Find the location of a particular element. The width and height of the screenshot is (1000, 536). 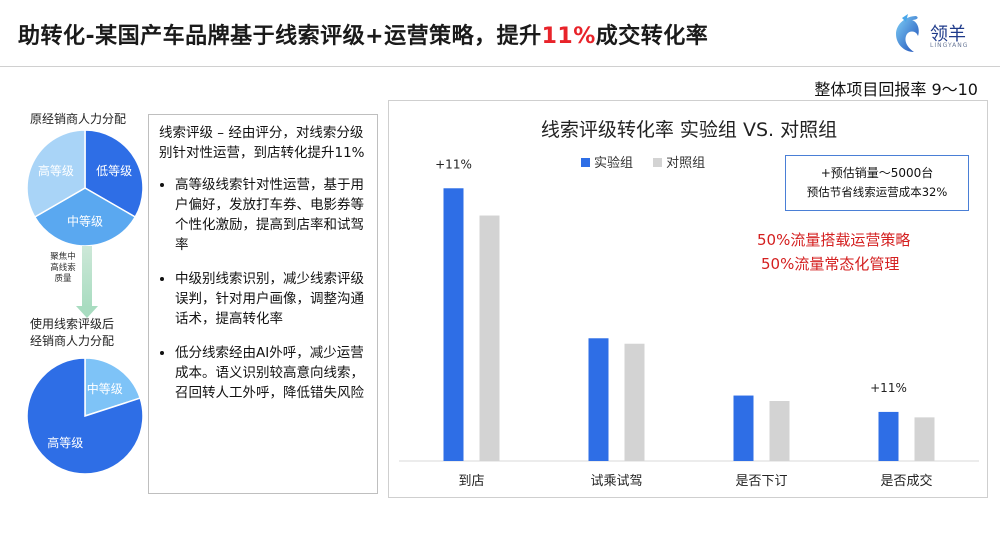

roi-subtitle: 整体项目回报率 9～10 is located at coordinates (896, 89).